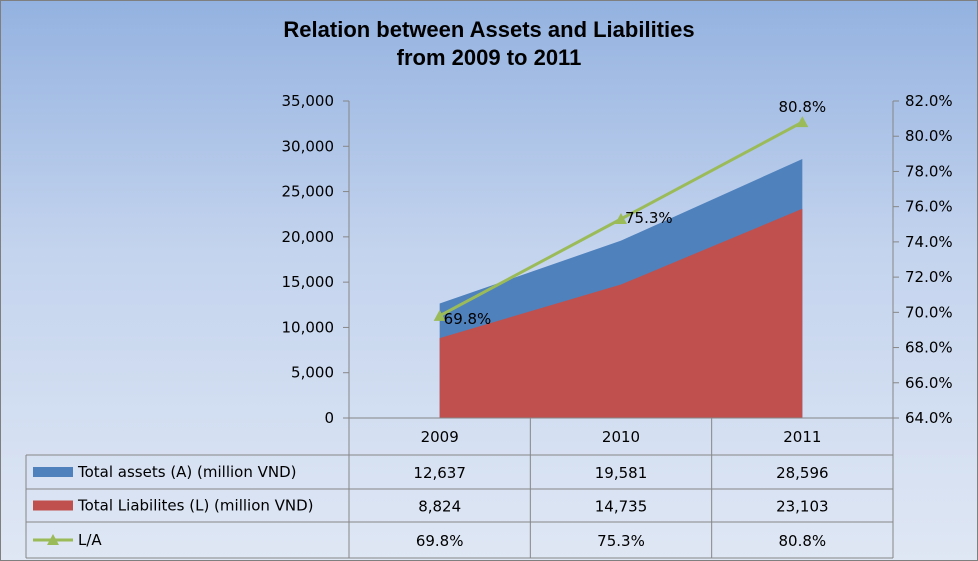 This screenshot has height=561, width=978. What do you see at coordinates (187, 472) in the screenshot?
I see `legend-label: Total assets (A) (million VND)` at bounding box center [187, 472].